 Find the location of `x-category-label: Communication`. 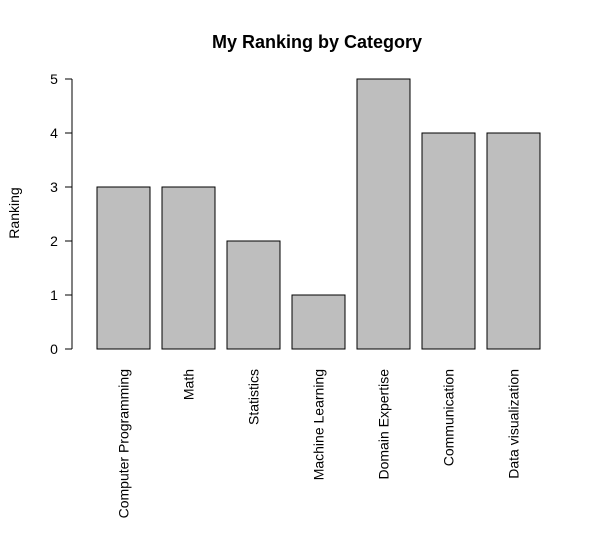

x-category-label: Communication is located at coordinates (449, 417).